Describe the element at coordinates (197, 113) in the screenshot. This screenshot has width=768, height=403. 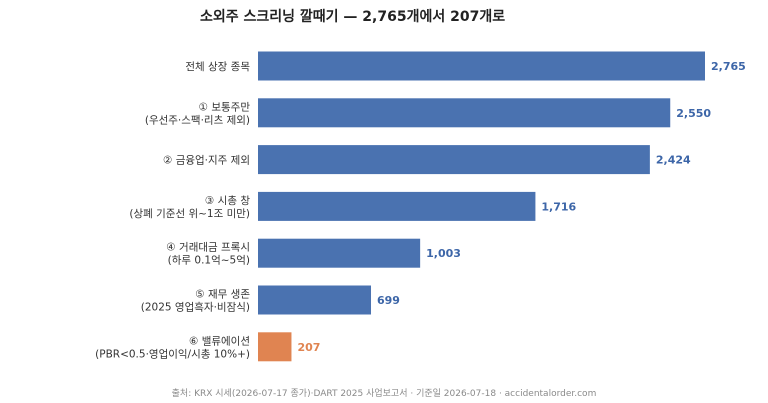
I see `category-label-2: ① 보통주만 (우선주·스팩·리츠 제외)` at that location.